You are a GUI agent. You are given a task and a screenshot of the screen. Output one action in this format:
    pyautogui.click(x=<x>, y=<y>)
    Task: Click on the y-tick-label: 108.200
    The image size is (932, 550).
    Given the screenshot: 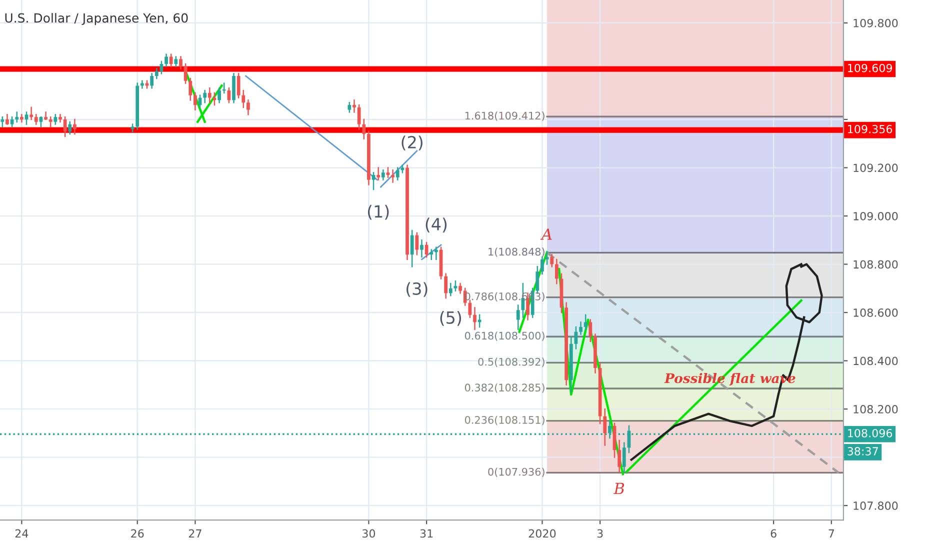 What is the action you would take?
    pyautogui.click(x=876, y=409)
    